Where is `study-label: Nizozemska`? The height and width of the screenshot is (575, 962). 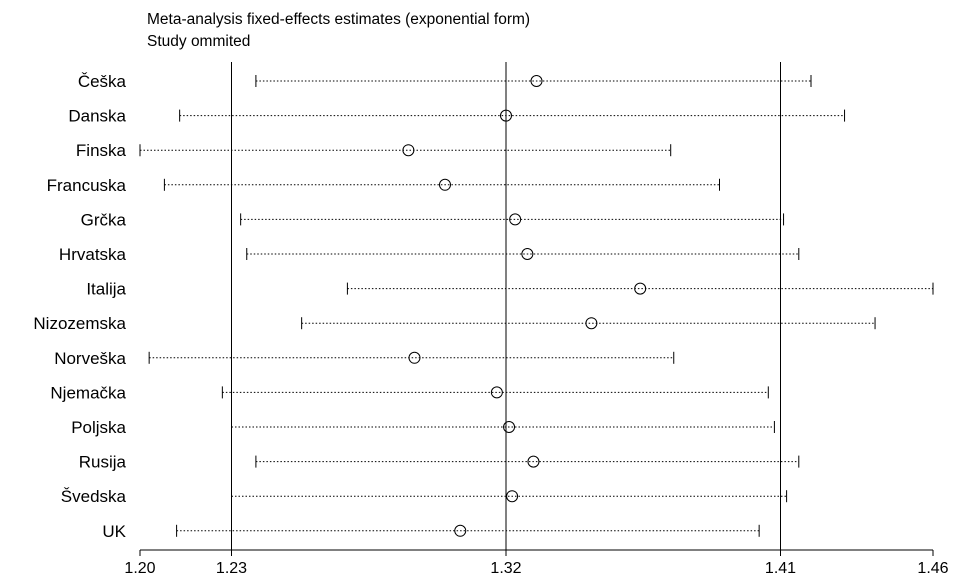
study-label: Nizozemska is located at coordinates (79, 323).